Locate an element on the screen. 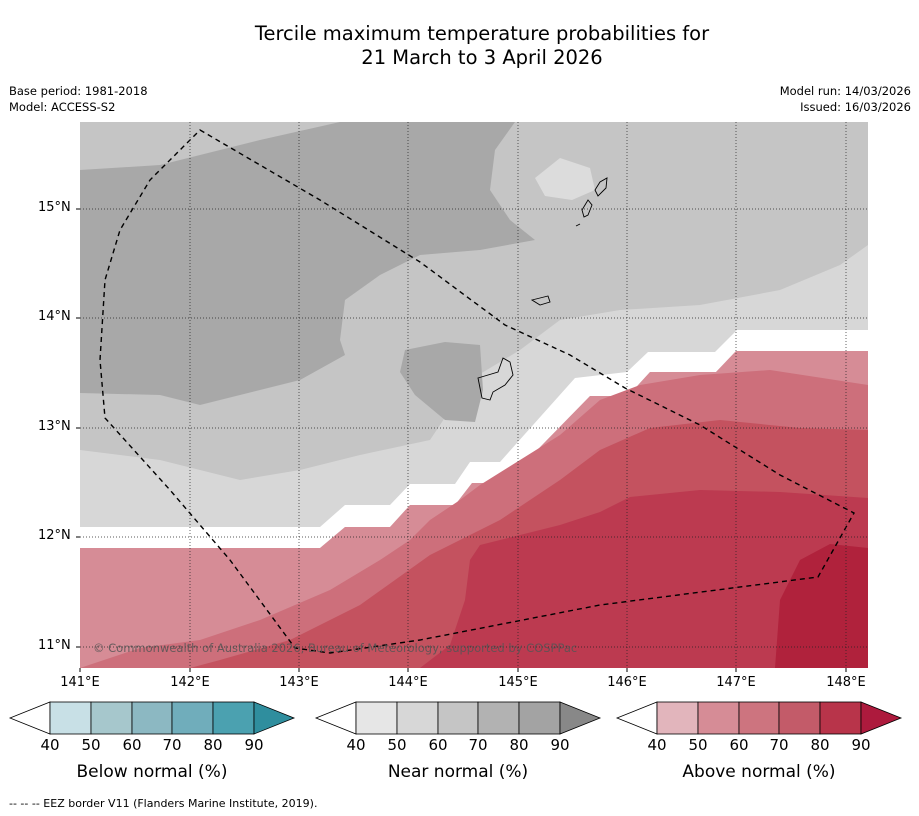  lat-label-14n: 14°N is located at coordinates (54, 316).